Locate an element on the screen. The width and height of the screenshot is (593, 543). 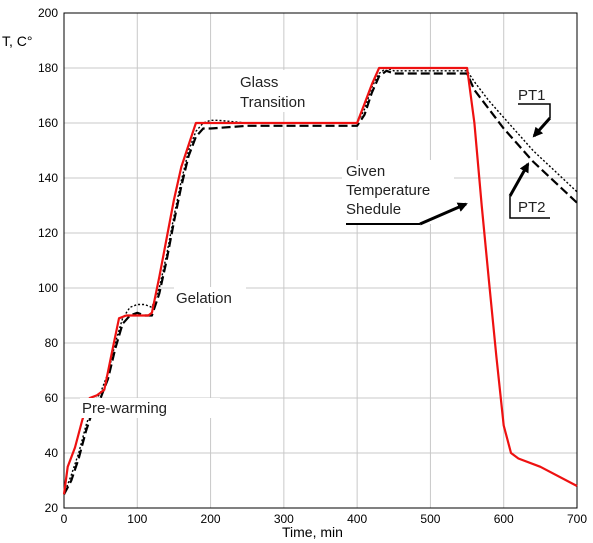
x-tick-label-6: 600 is located at coordinates (504, 519).